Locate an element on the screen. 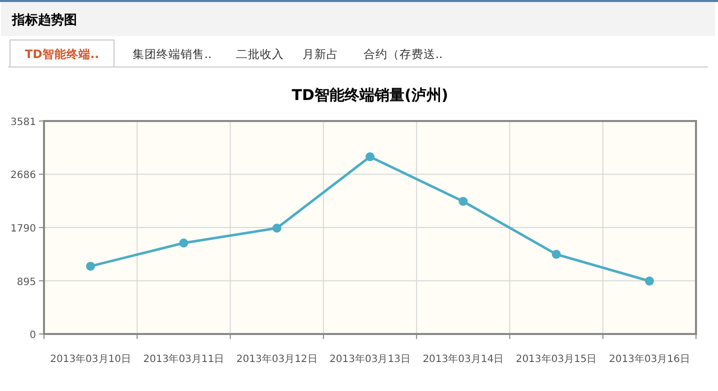 The width and height of the screenshot is (718, 391). text: 指标趋势图 is located at coordinates (44, 20).